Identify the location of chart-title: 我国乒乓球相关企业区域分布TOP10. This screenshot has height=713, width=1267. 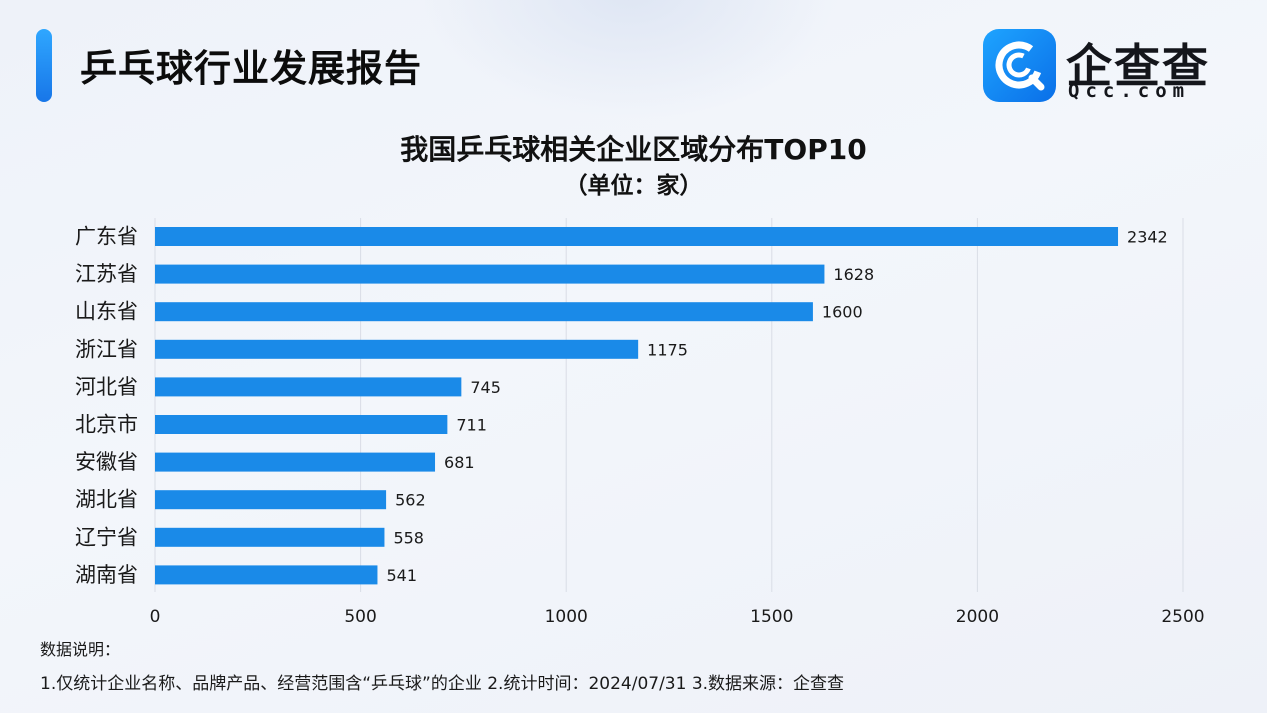
(633, 149).